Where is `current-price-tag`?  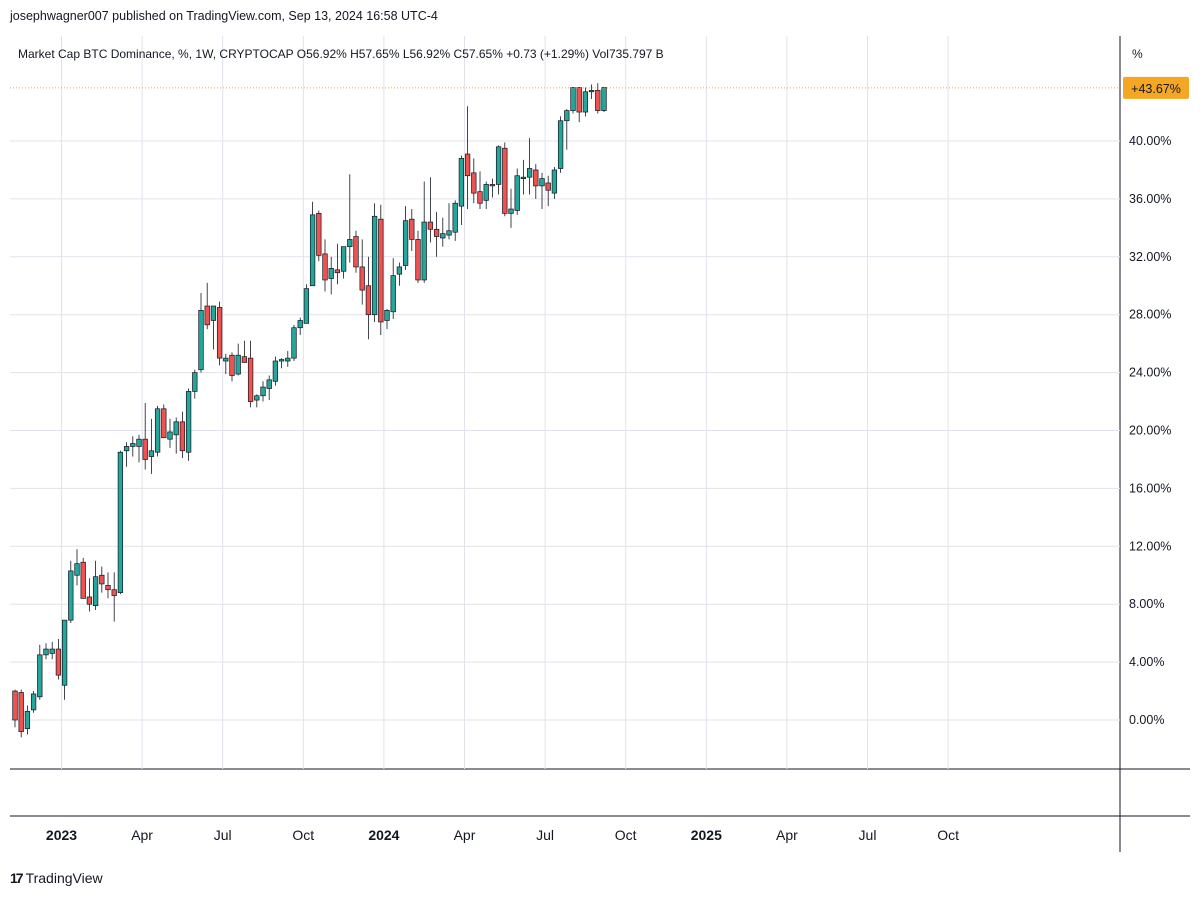 current-price-tag is located at coordinates (1156, 87).